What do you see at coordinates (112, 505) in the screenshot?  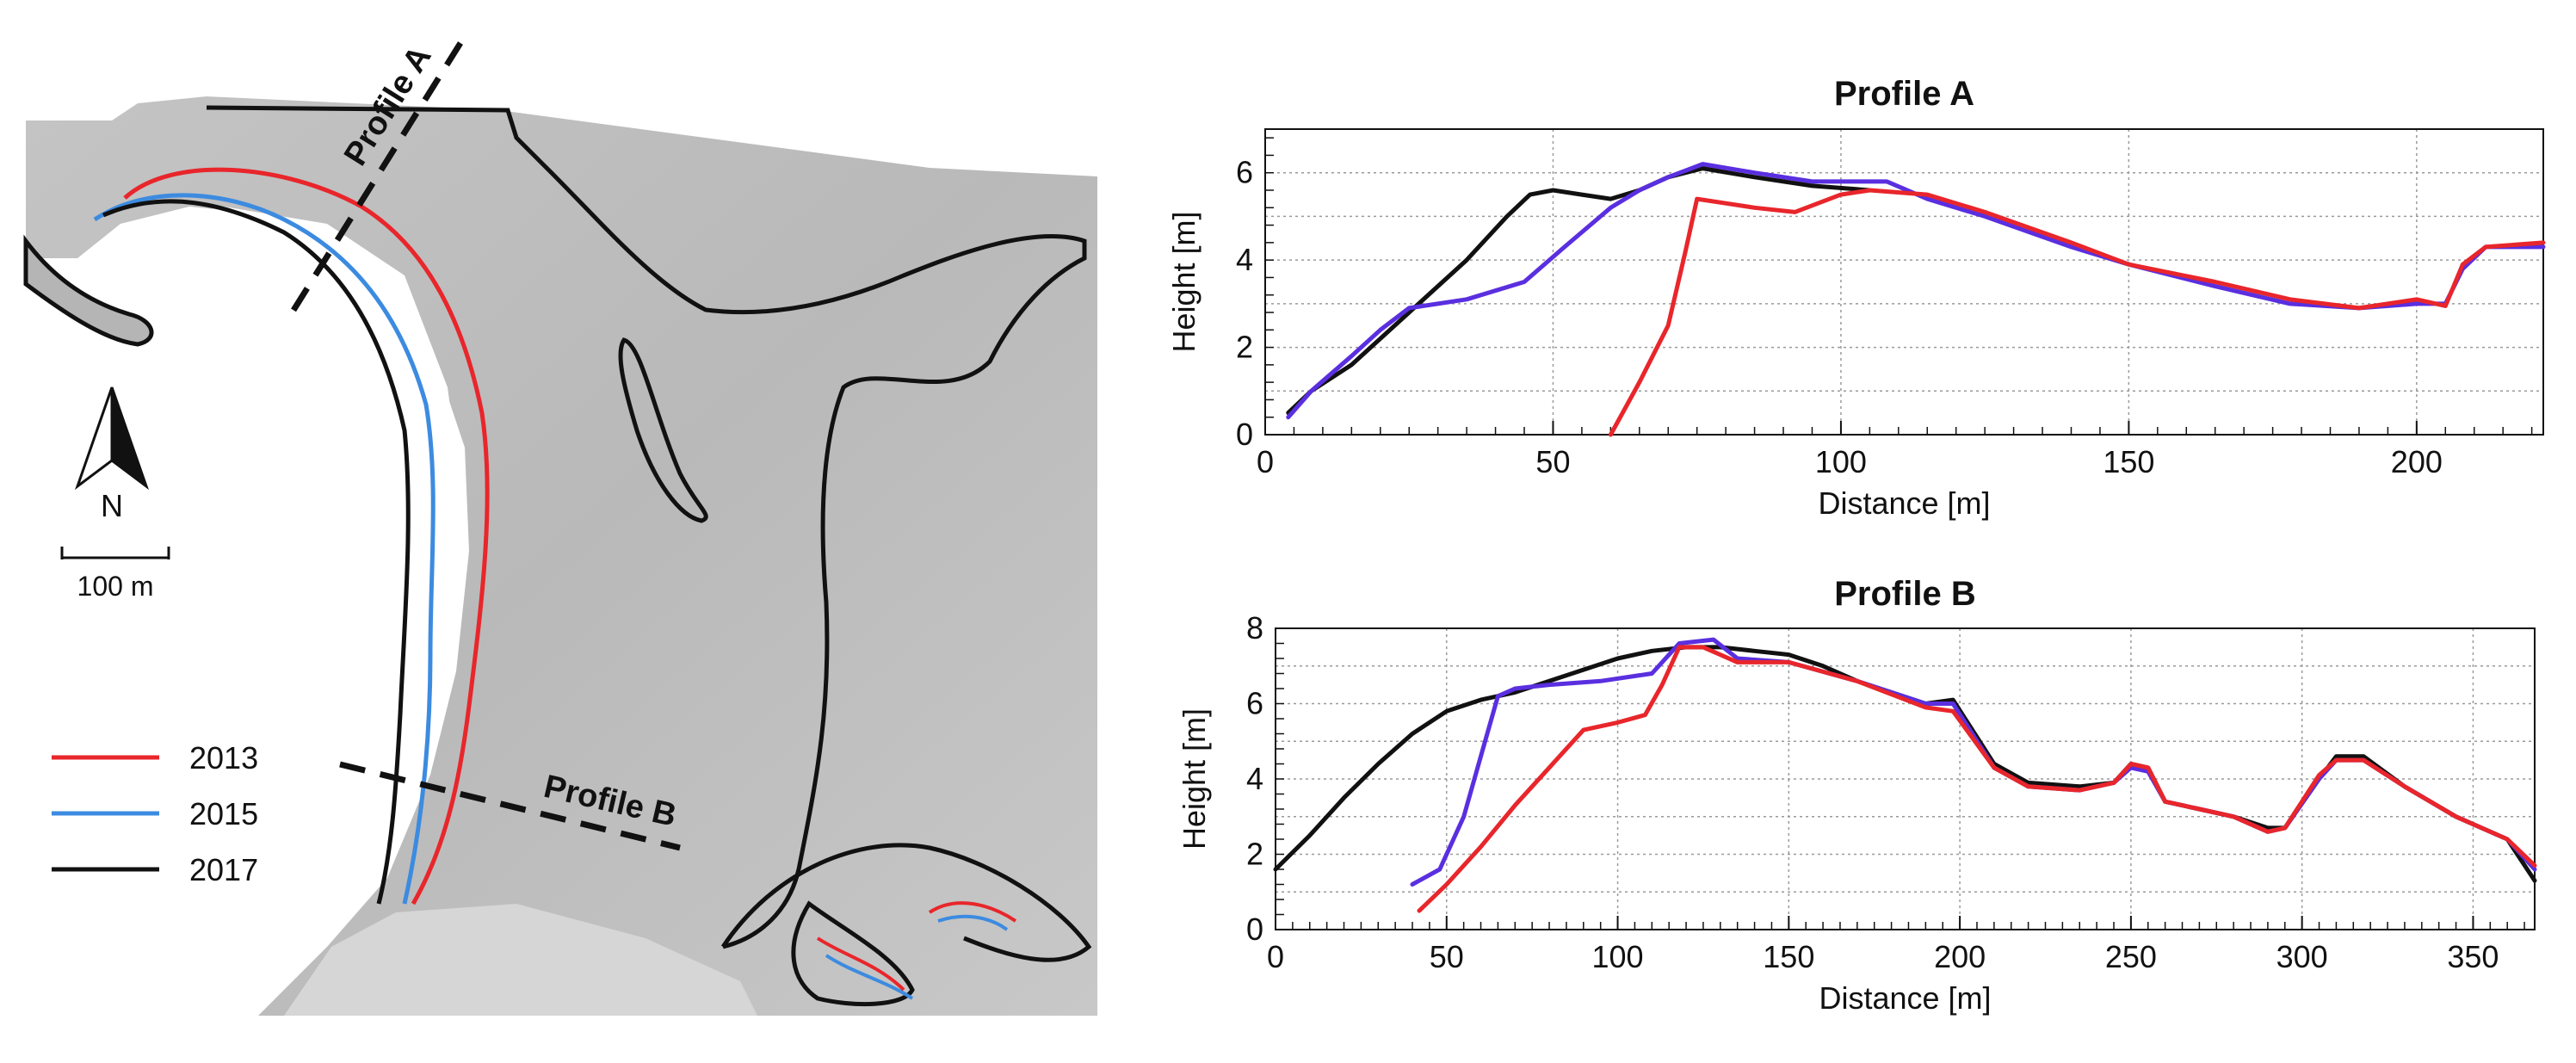 I see `north-label: N` at bounding box center [112, 505].